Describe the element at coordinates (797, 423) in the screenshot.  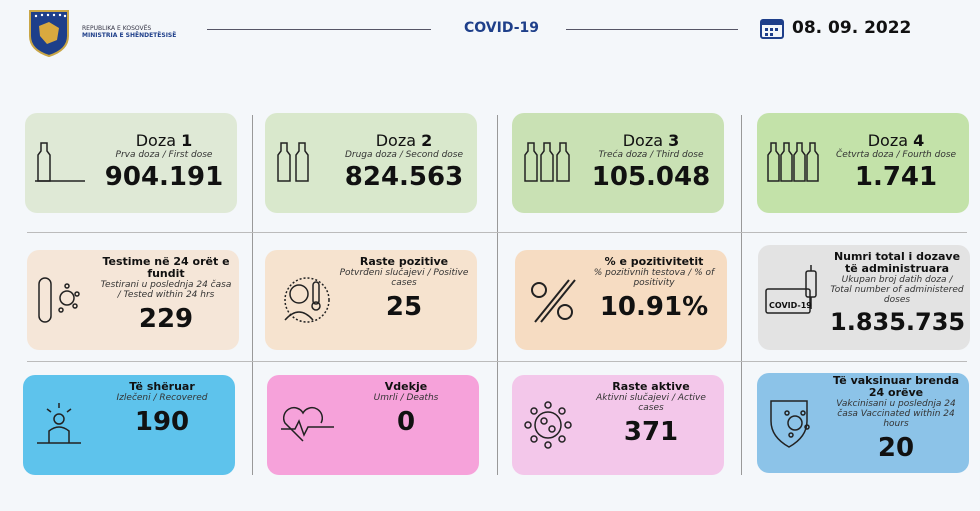
I see `shield-virus-icon` at that location.